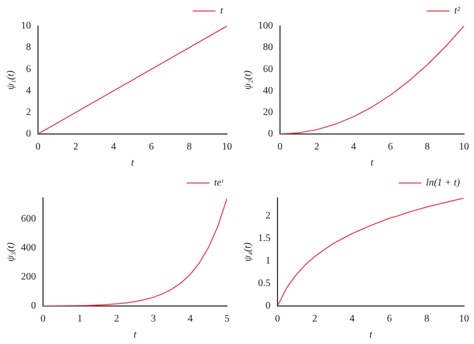  I want to click on y-tick-label: 200, so click(28, 277).